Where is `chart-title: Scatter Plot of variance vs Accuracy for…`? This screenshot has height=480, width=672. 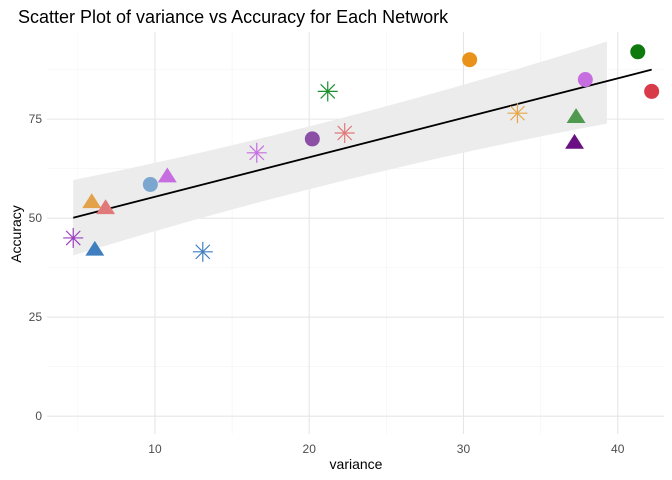 chart-title: Scatter Plot of variance vs Accuracy for… is located at coordinates (233, 17).